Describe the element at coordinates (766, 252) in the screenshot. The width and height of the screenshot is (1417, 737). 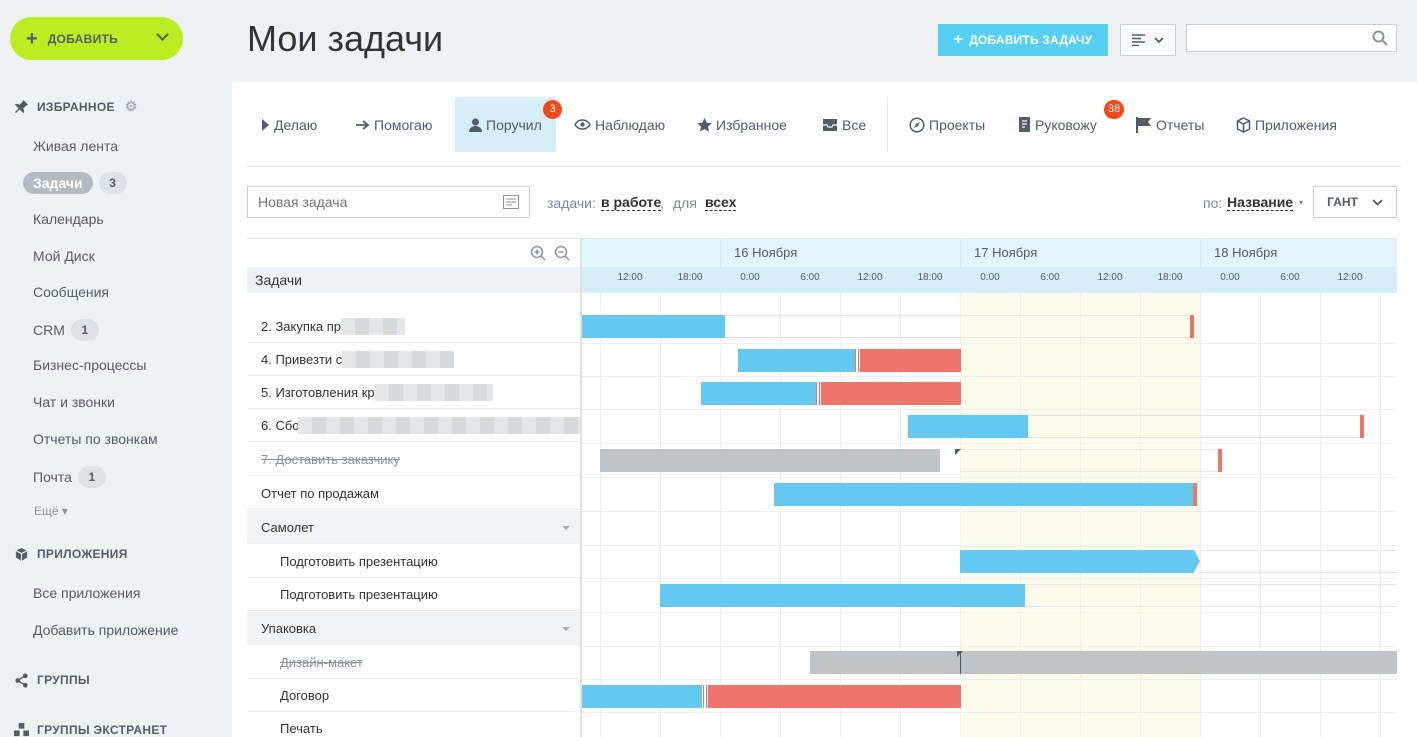
I see `day-label: 16 Ноября` at that location.